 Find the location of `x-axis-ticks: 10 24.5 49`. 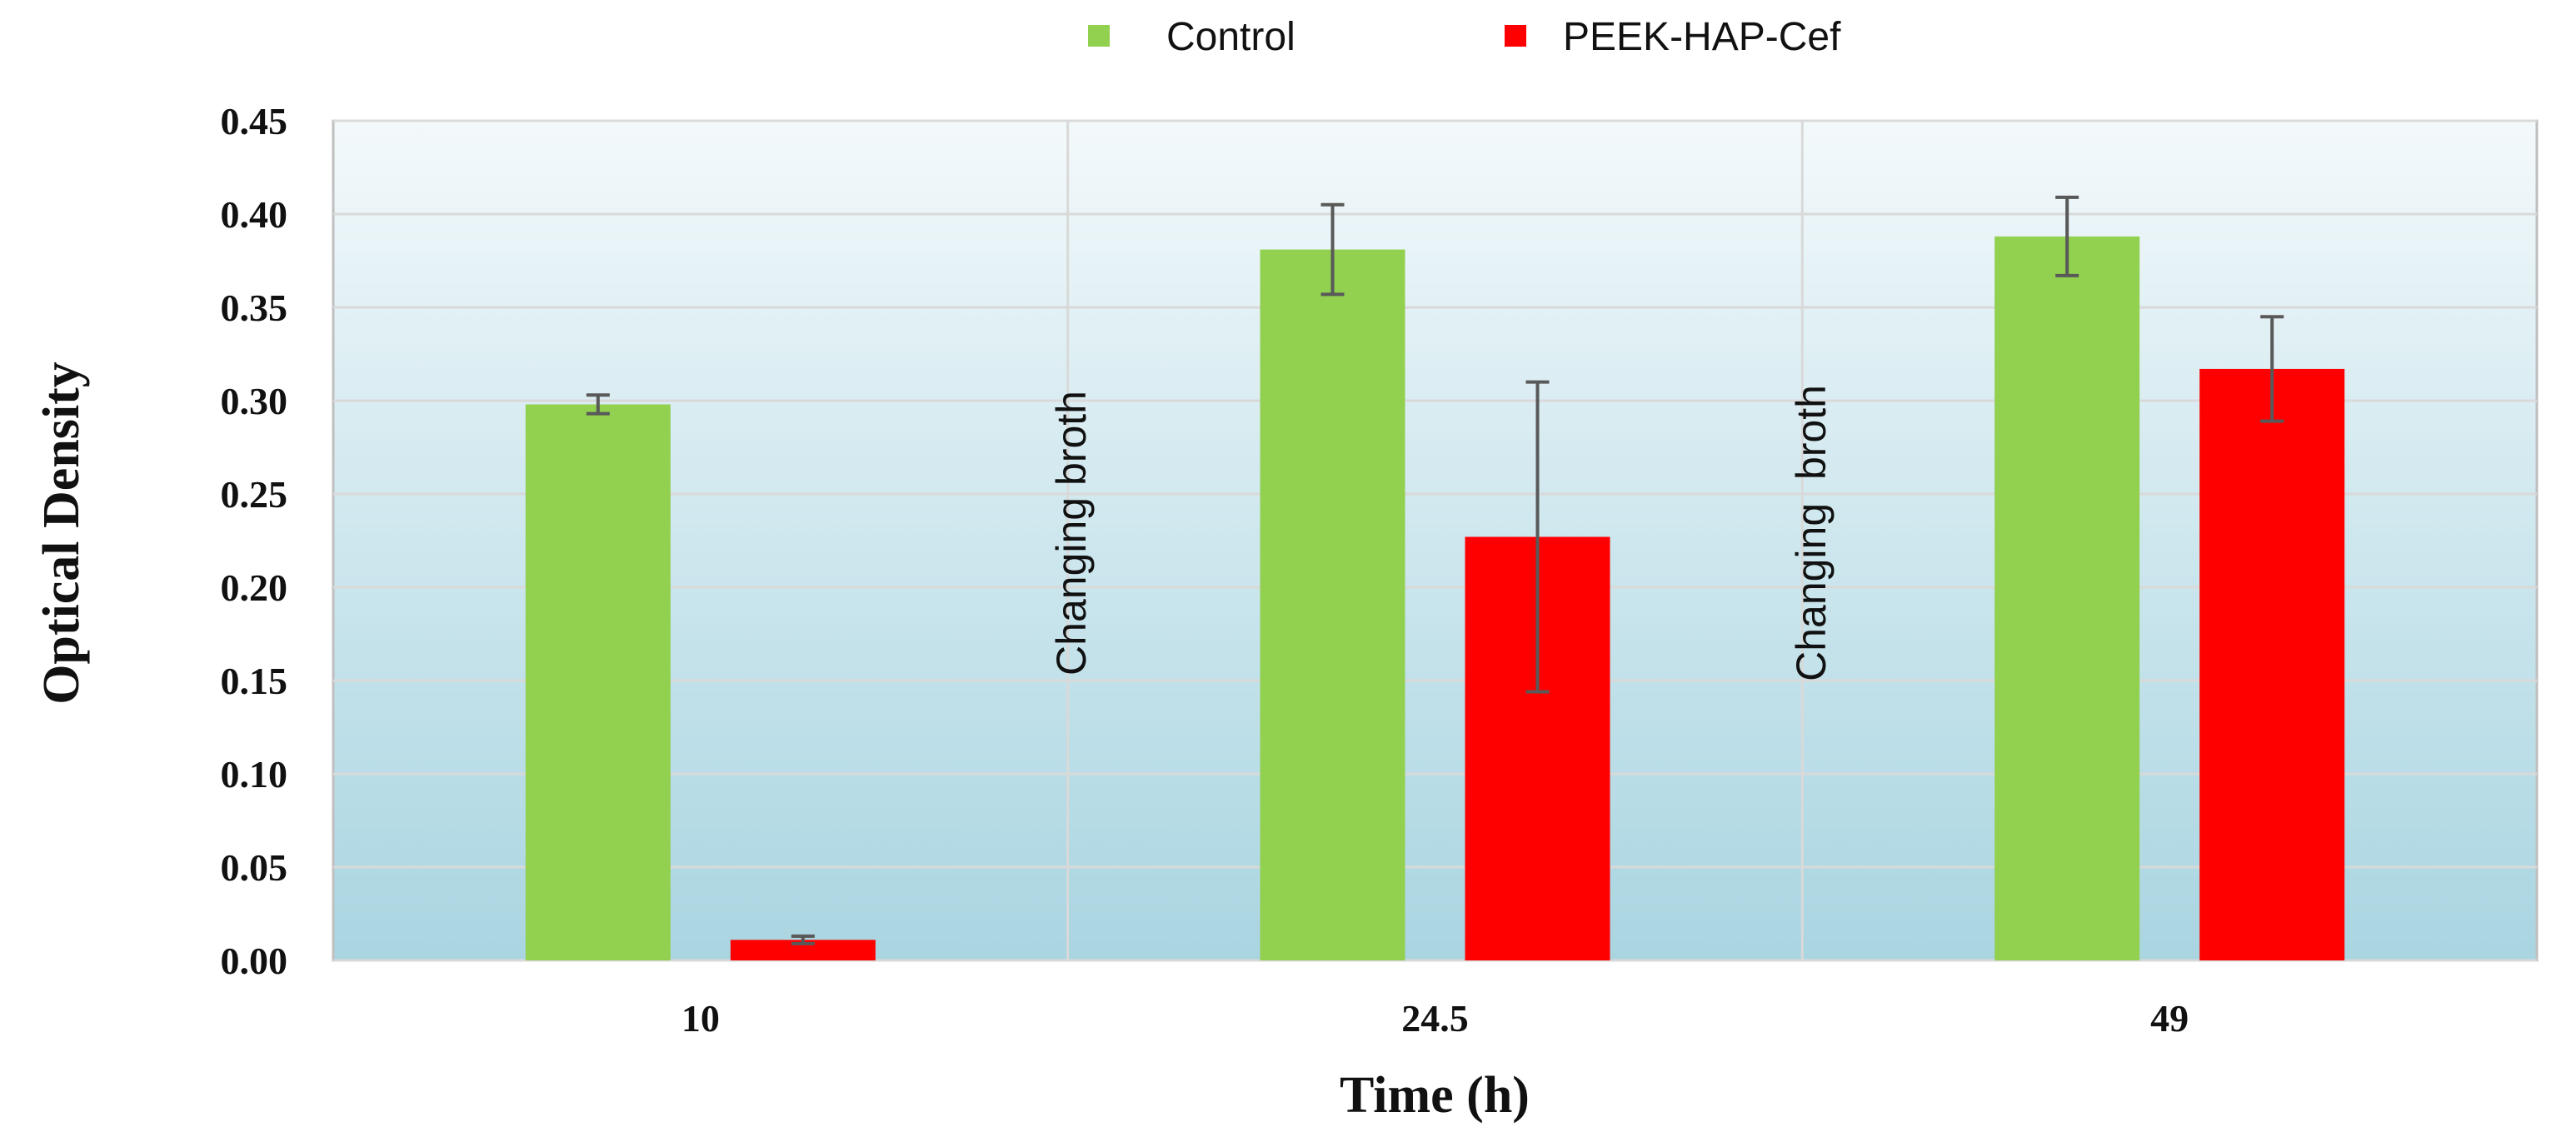

x-axis-ticks: 10 24.5 49 is located at coordinates (1435, 1018).